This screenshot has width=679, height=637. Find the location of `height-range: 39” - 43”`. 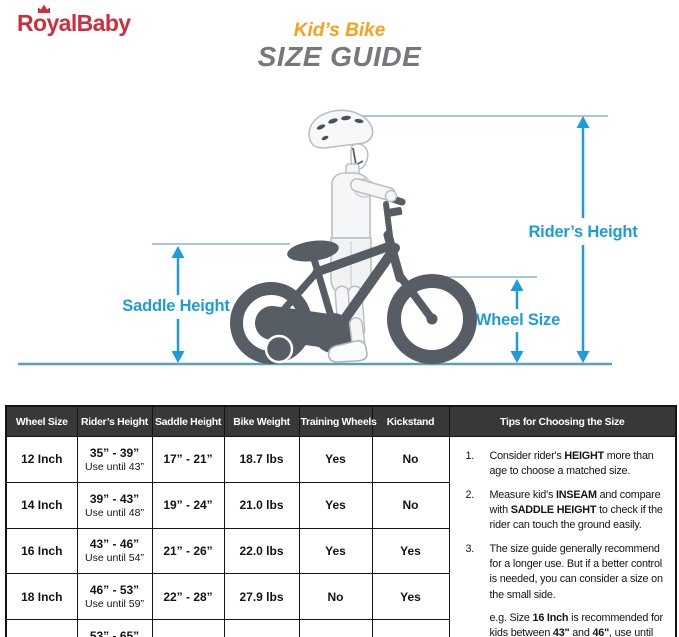

height-range: 39” - 43” is located at coordinates (114, 498).